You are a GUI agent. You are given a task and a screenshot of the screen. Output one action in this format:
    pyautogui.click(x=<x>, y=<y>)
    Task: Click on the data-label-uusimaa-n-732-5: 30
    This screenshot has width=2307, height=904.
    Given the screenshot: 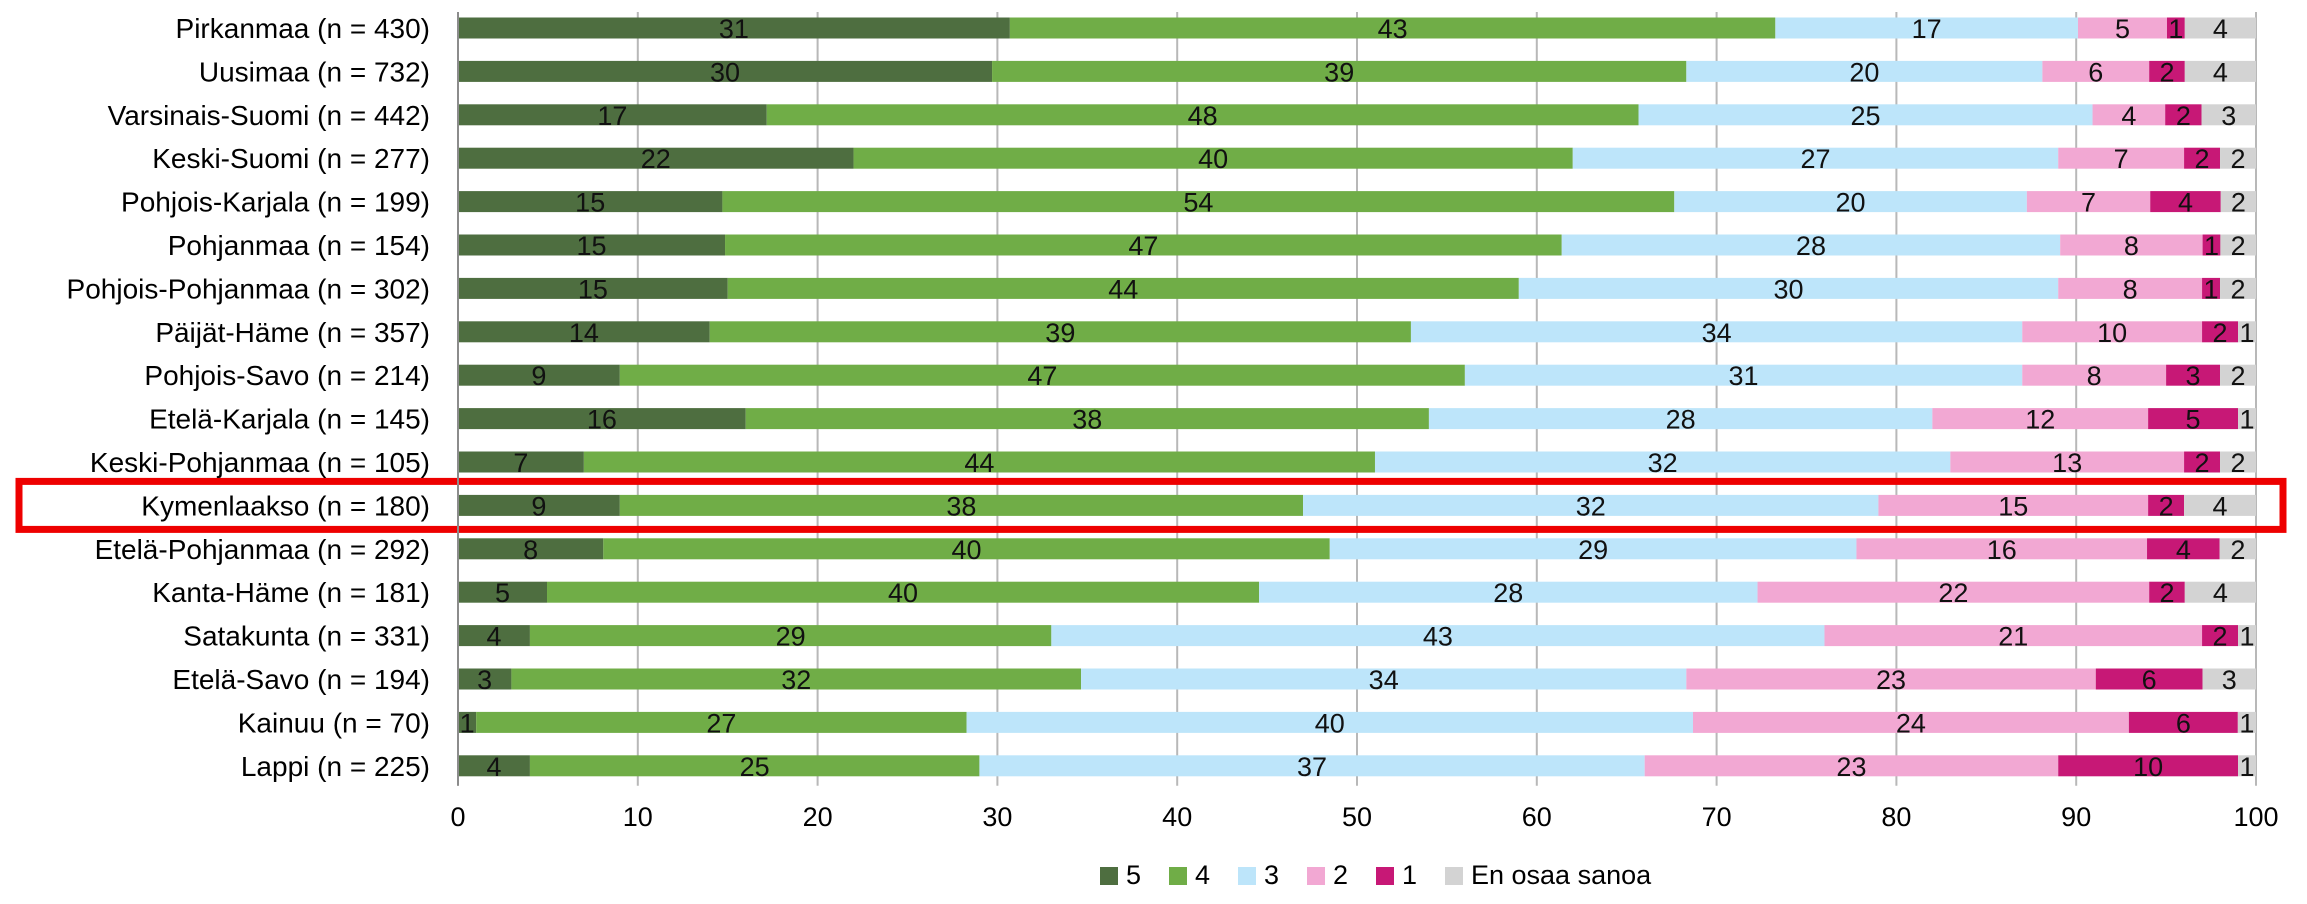 What is the action you would take?
    pyautogui.click(x=725, y=72)
    